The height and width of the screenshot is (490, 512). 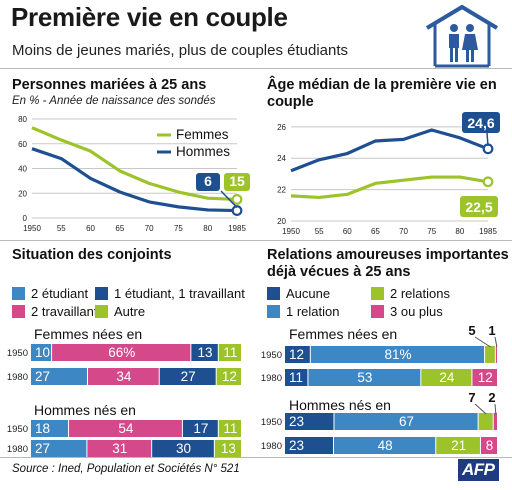 I want to click on bar-segment-label: 54, so click(x=126, y=428).